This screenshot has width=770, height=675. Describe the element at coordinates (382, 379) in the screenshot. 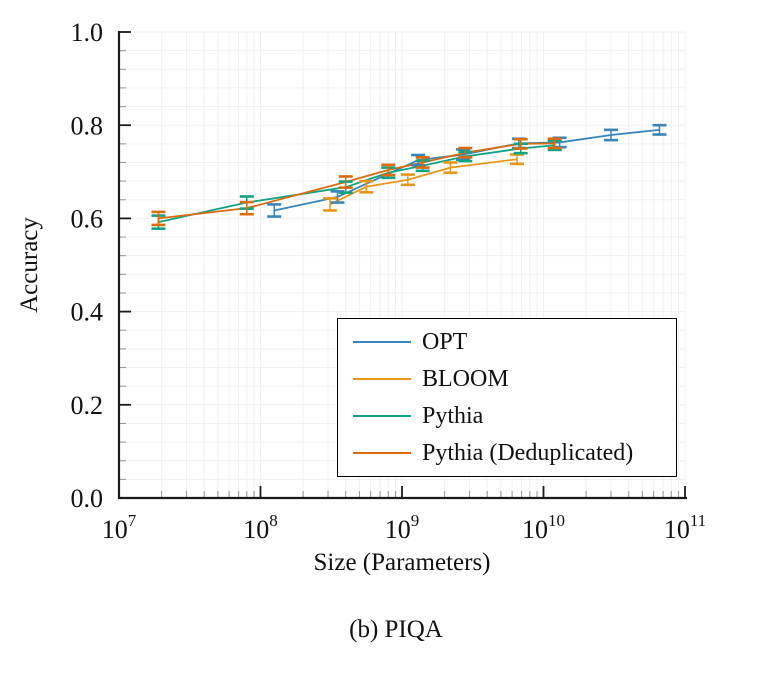

I see `legend-line-sample-bloom` at that location.